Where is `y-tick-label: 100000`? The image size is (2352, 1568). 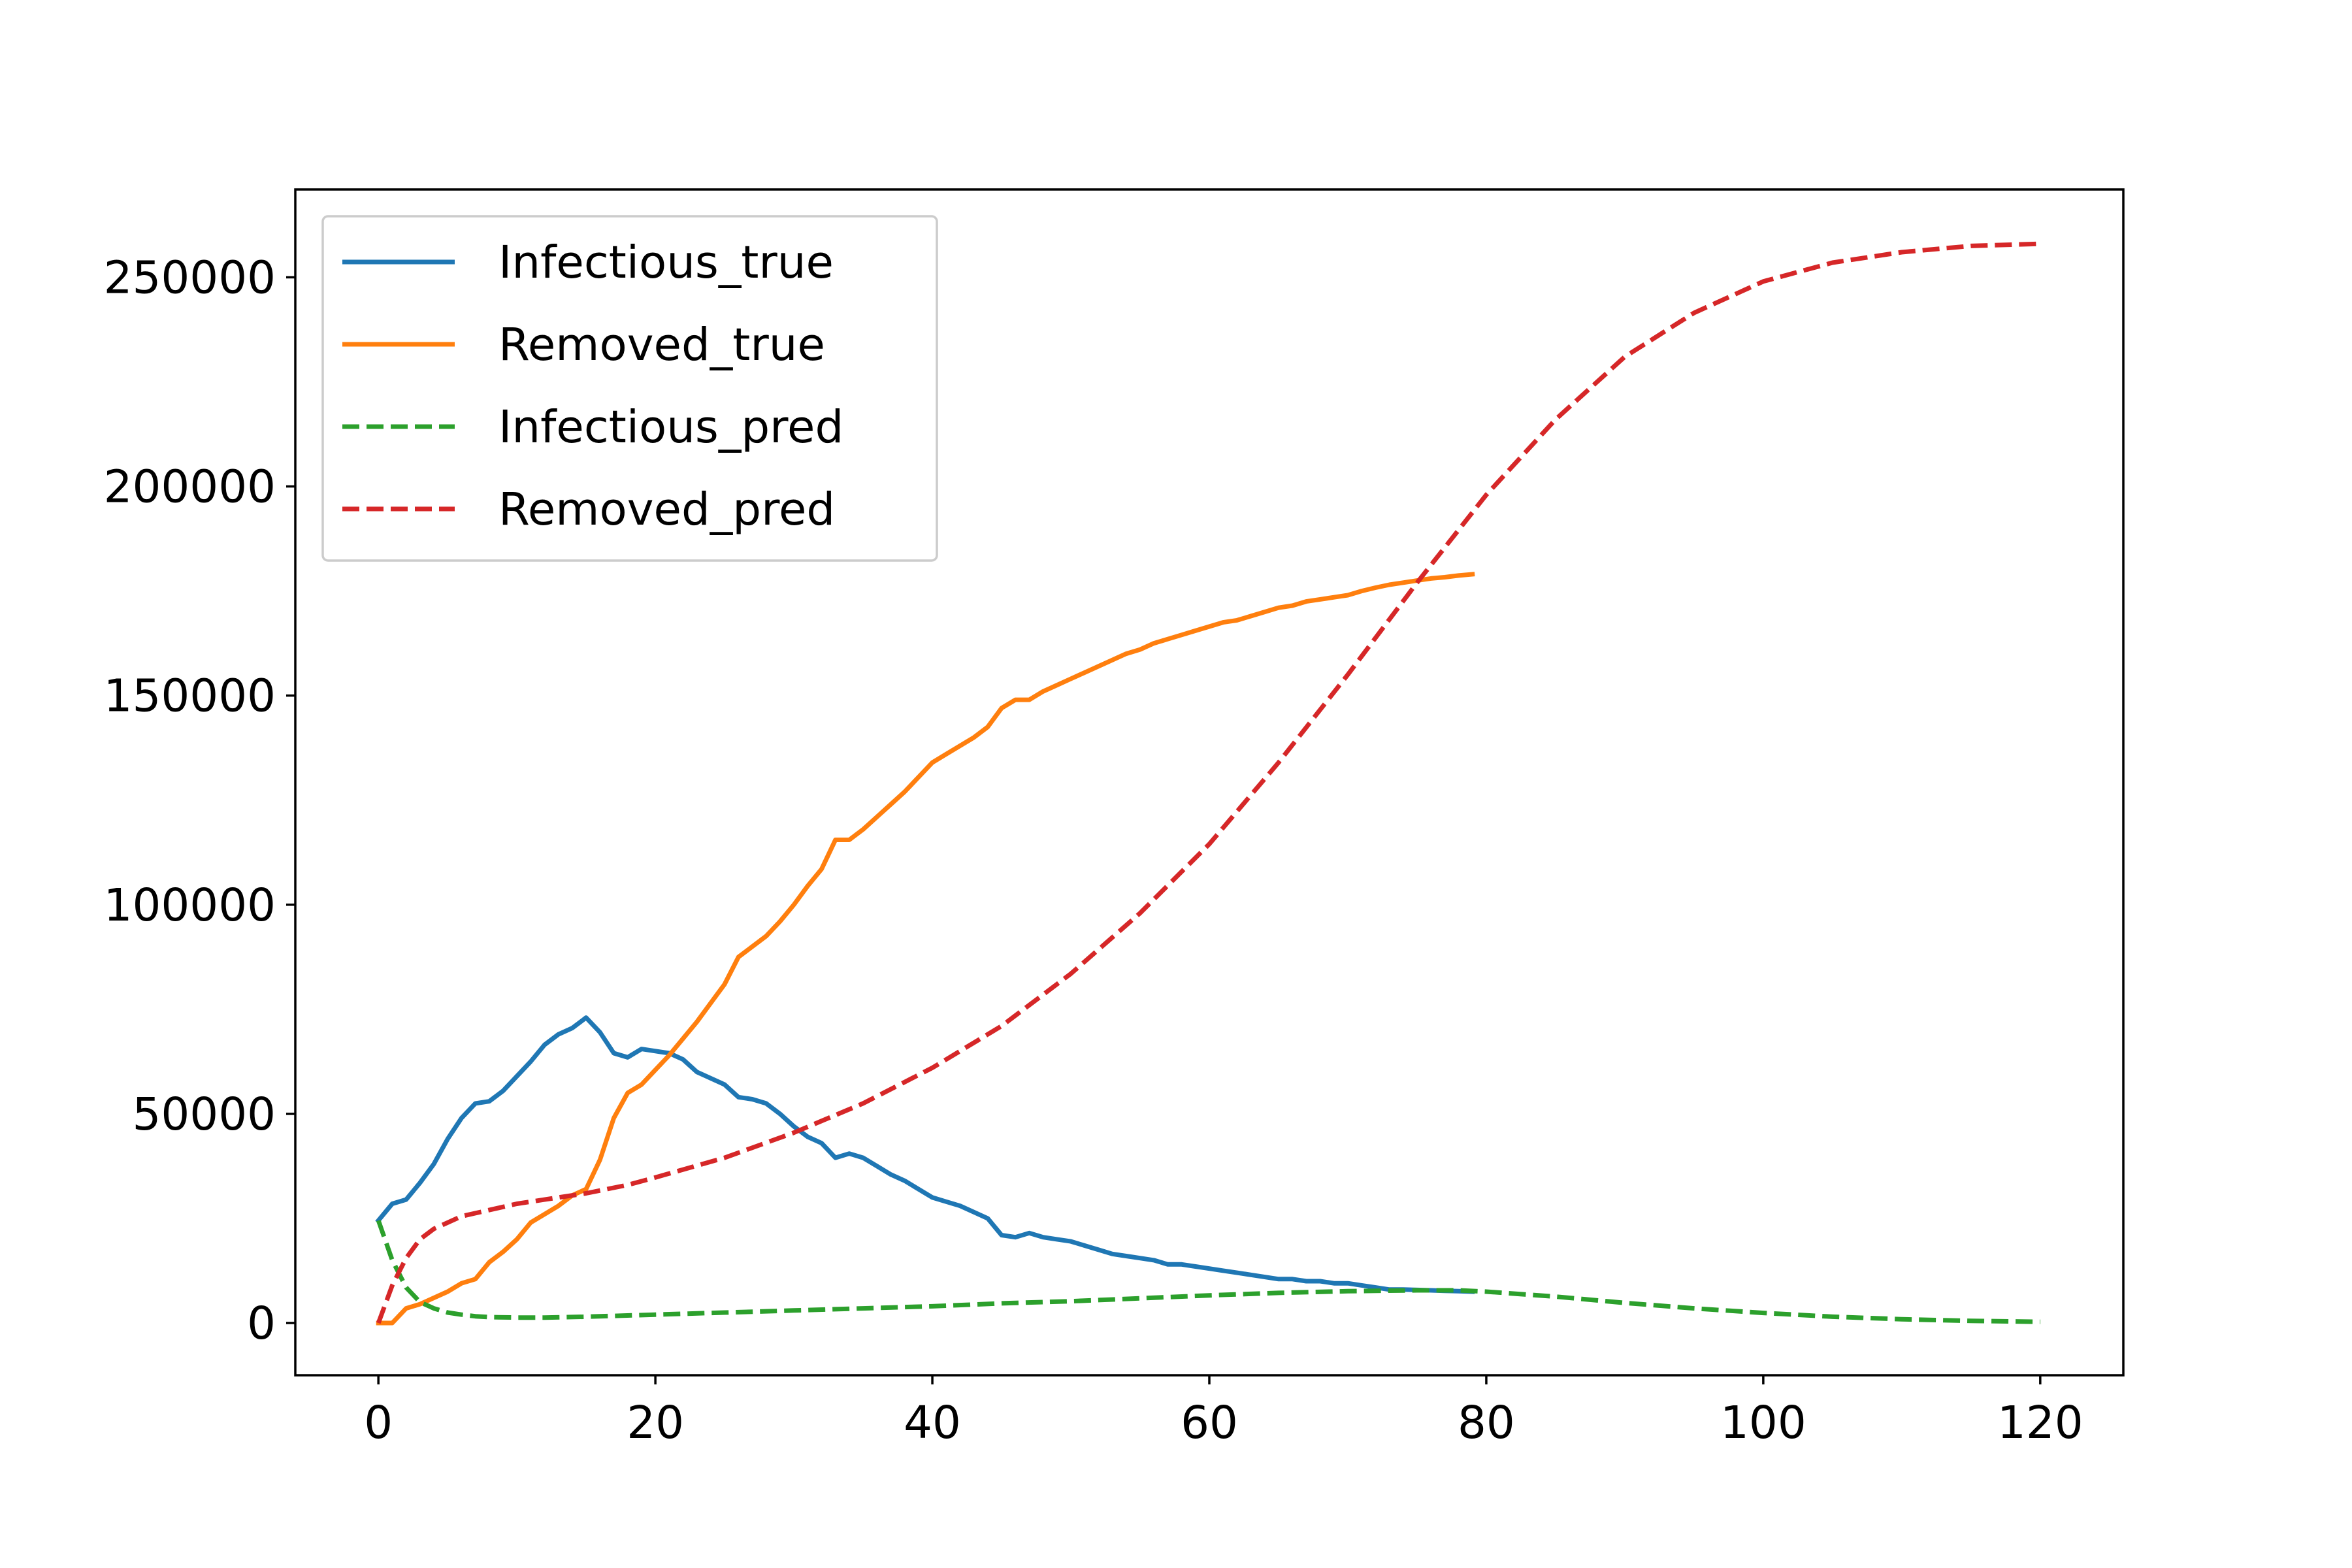 y-tick-label: 100000 is located at coordinates (190, 905).